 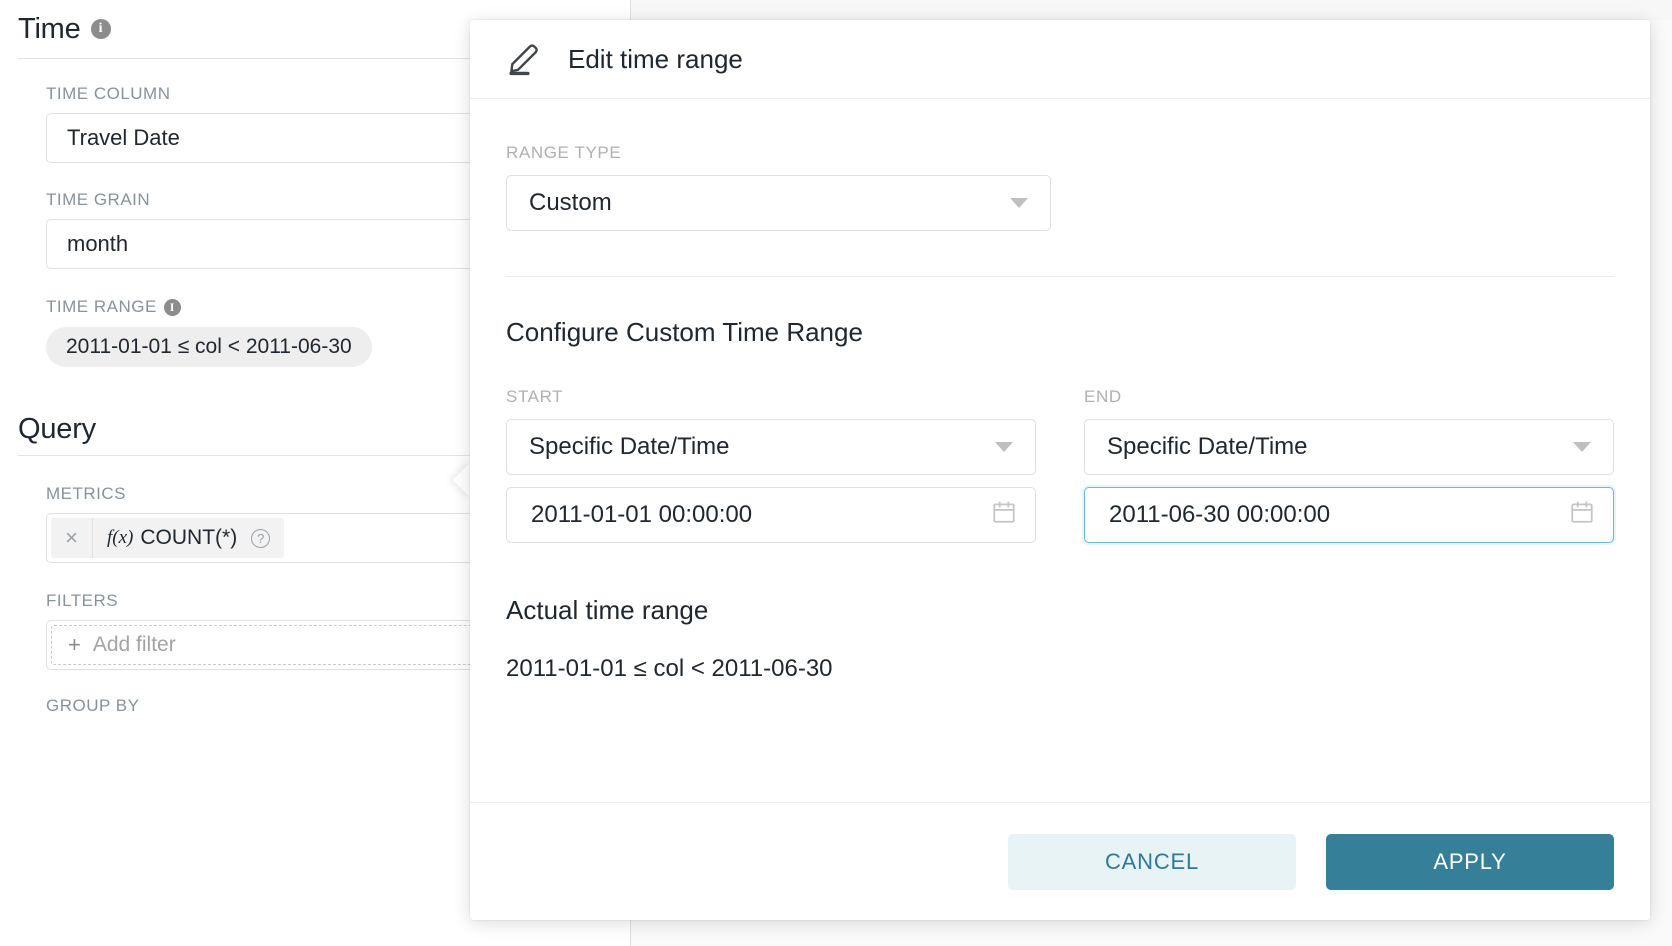 What do you see at coordinates (108, 93) in the screenshot?
I see `time-column-label: TIME COLUMN` at bounding box center [108, 93].